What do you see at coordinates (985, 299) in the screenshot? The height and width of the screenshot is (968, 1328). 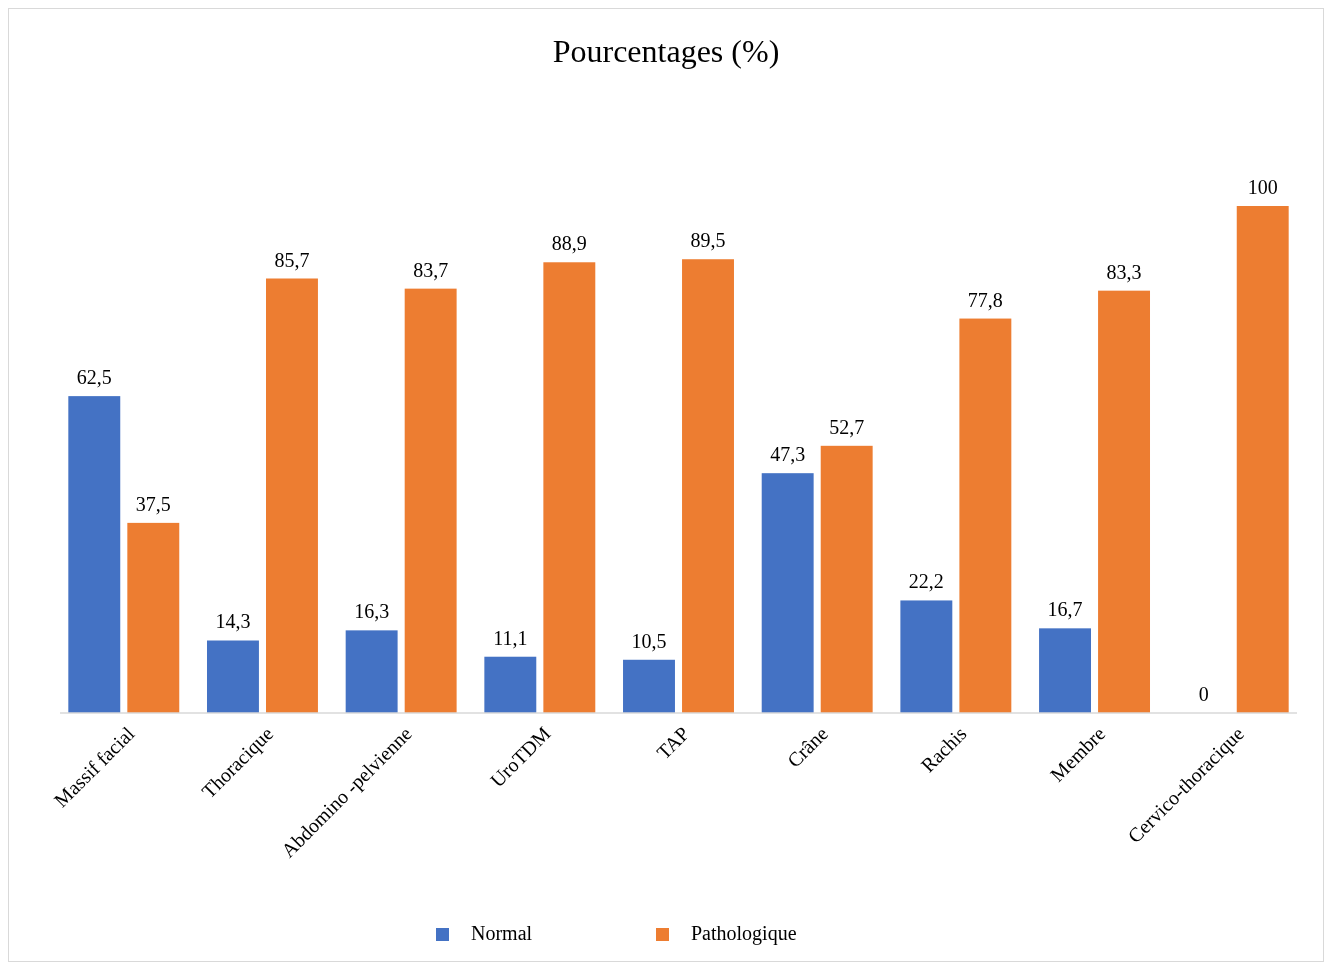 I see `data-label: 77,8` at bounding box center [985, 299].